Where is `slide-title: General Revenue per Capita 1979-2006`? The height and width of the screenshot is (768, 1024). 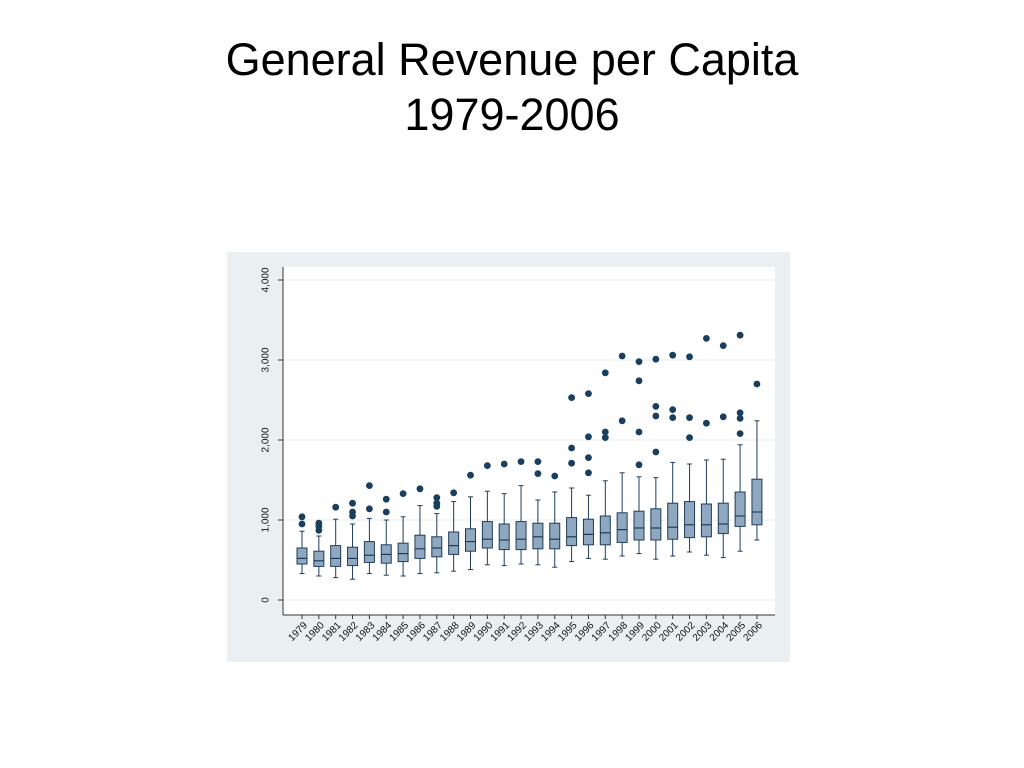 slide-title: General Revenue per Capita 1979-2006 is located at coordinates (512, 87).